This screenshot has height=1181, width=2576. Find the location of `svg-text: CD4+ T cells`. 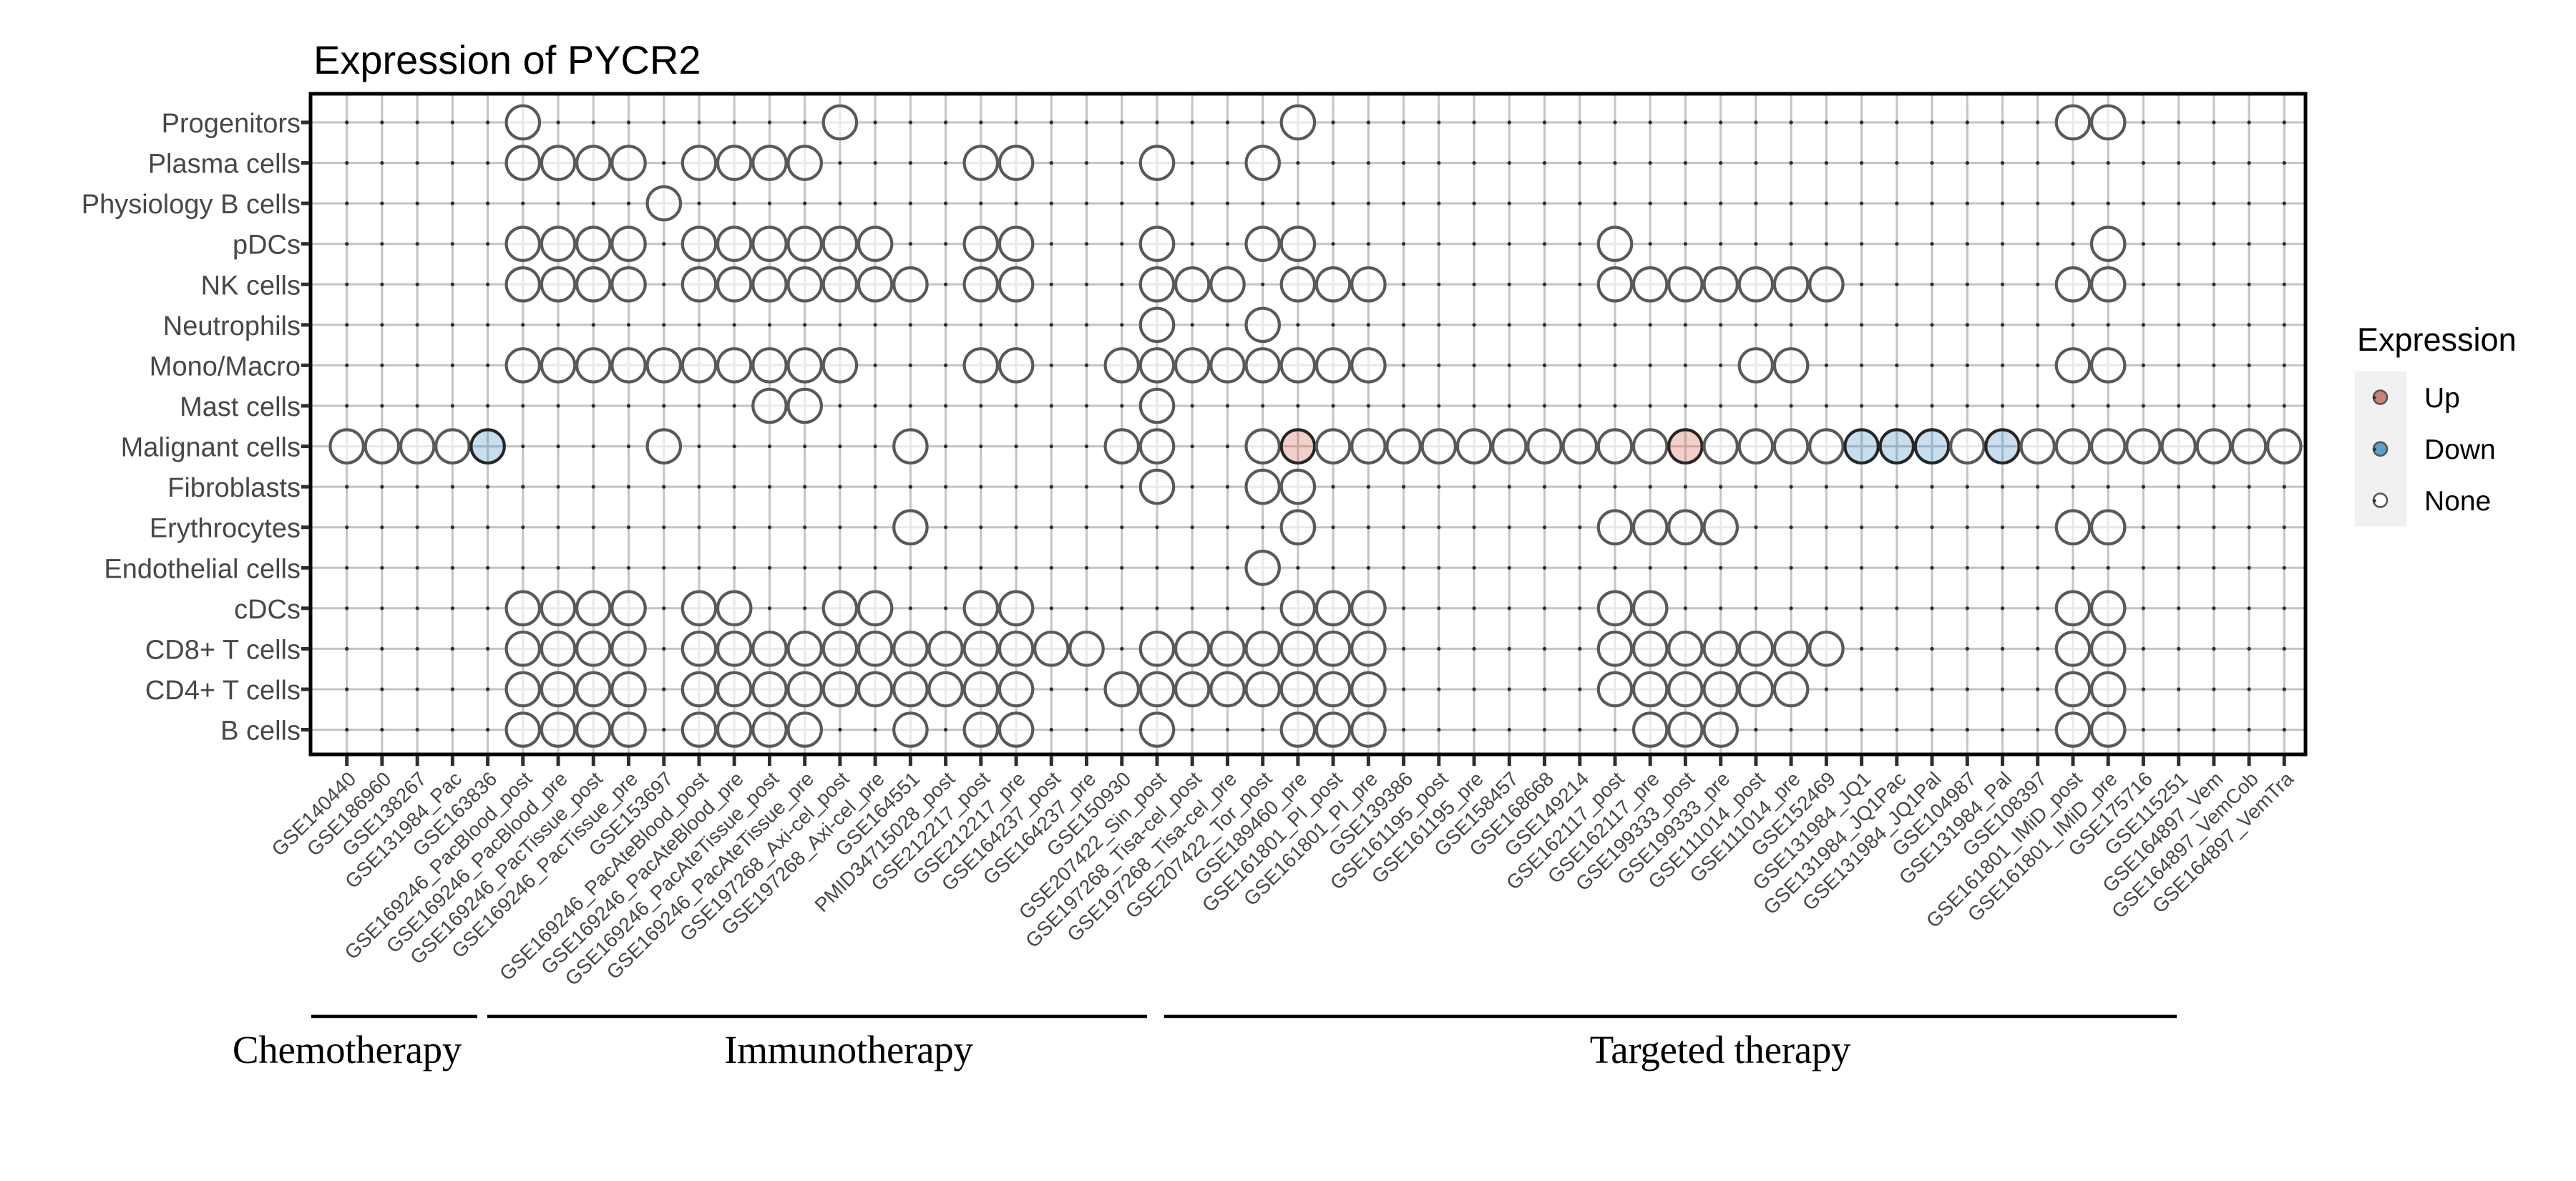

svg-text: CD4+ T cells is located at coordinates (223, 691).